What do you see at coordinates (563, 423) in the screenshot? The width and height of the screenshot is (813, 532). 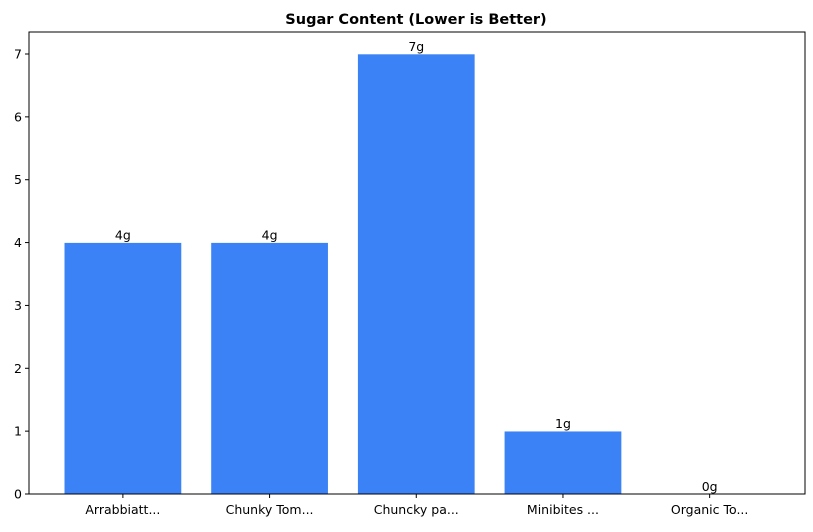 I see `data-label: 1g` at bounding box center [563, 423].